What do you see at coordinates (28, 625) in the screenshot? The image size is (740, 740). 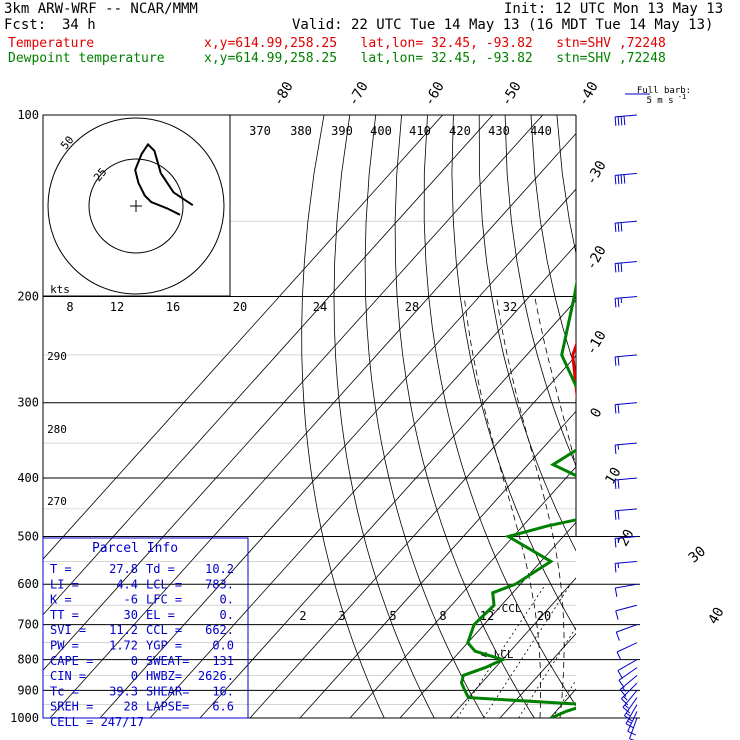 I see `pressure-tick-label: 700` at bounding box center [28, 625].